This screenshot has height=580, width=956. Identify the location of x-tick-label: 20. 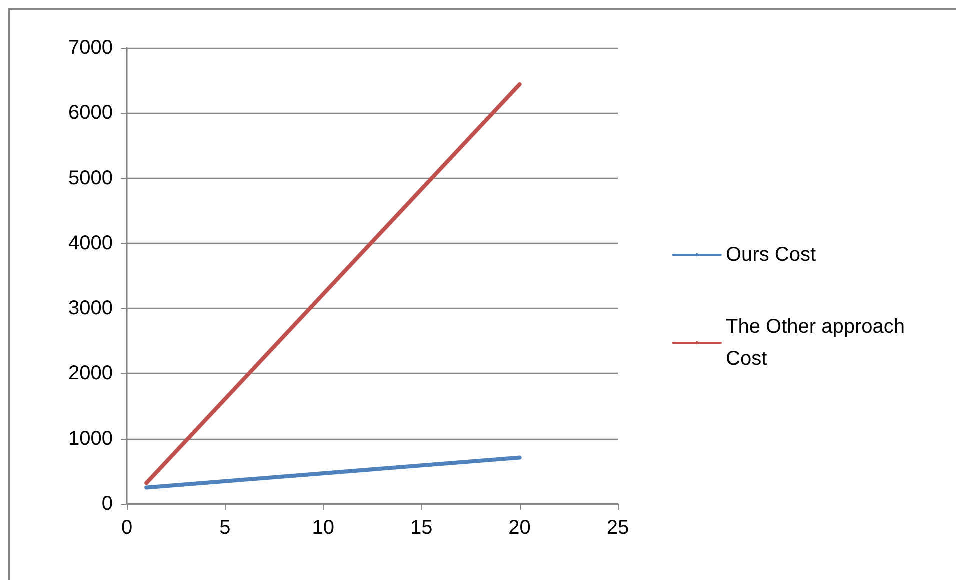
(519, 528).